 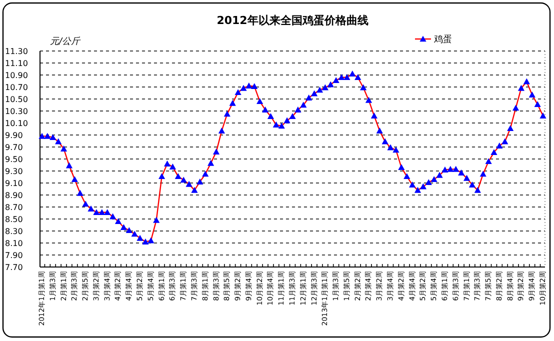 I want to click on y-tick-label: 10.70, so click(x=16, y=87).